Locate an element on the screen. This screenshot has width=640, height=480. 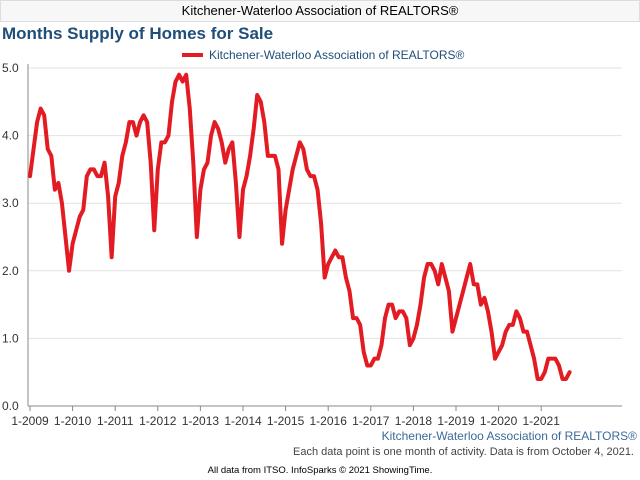
y-tick-label: 0.0 is located at coordinates (10, 406).